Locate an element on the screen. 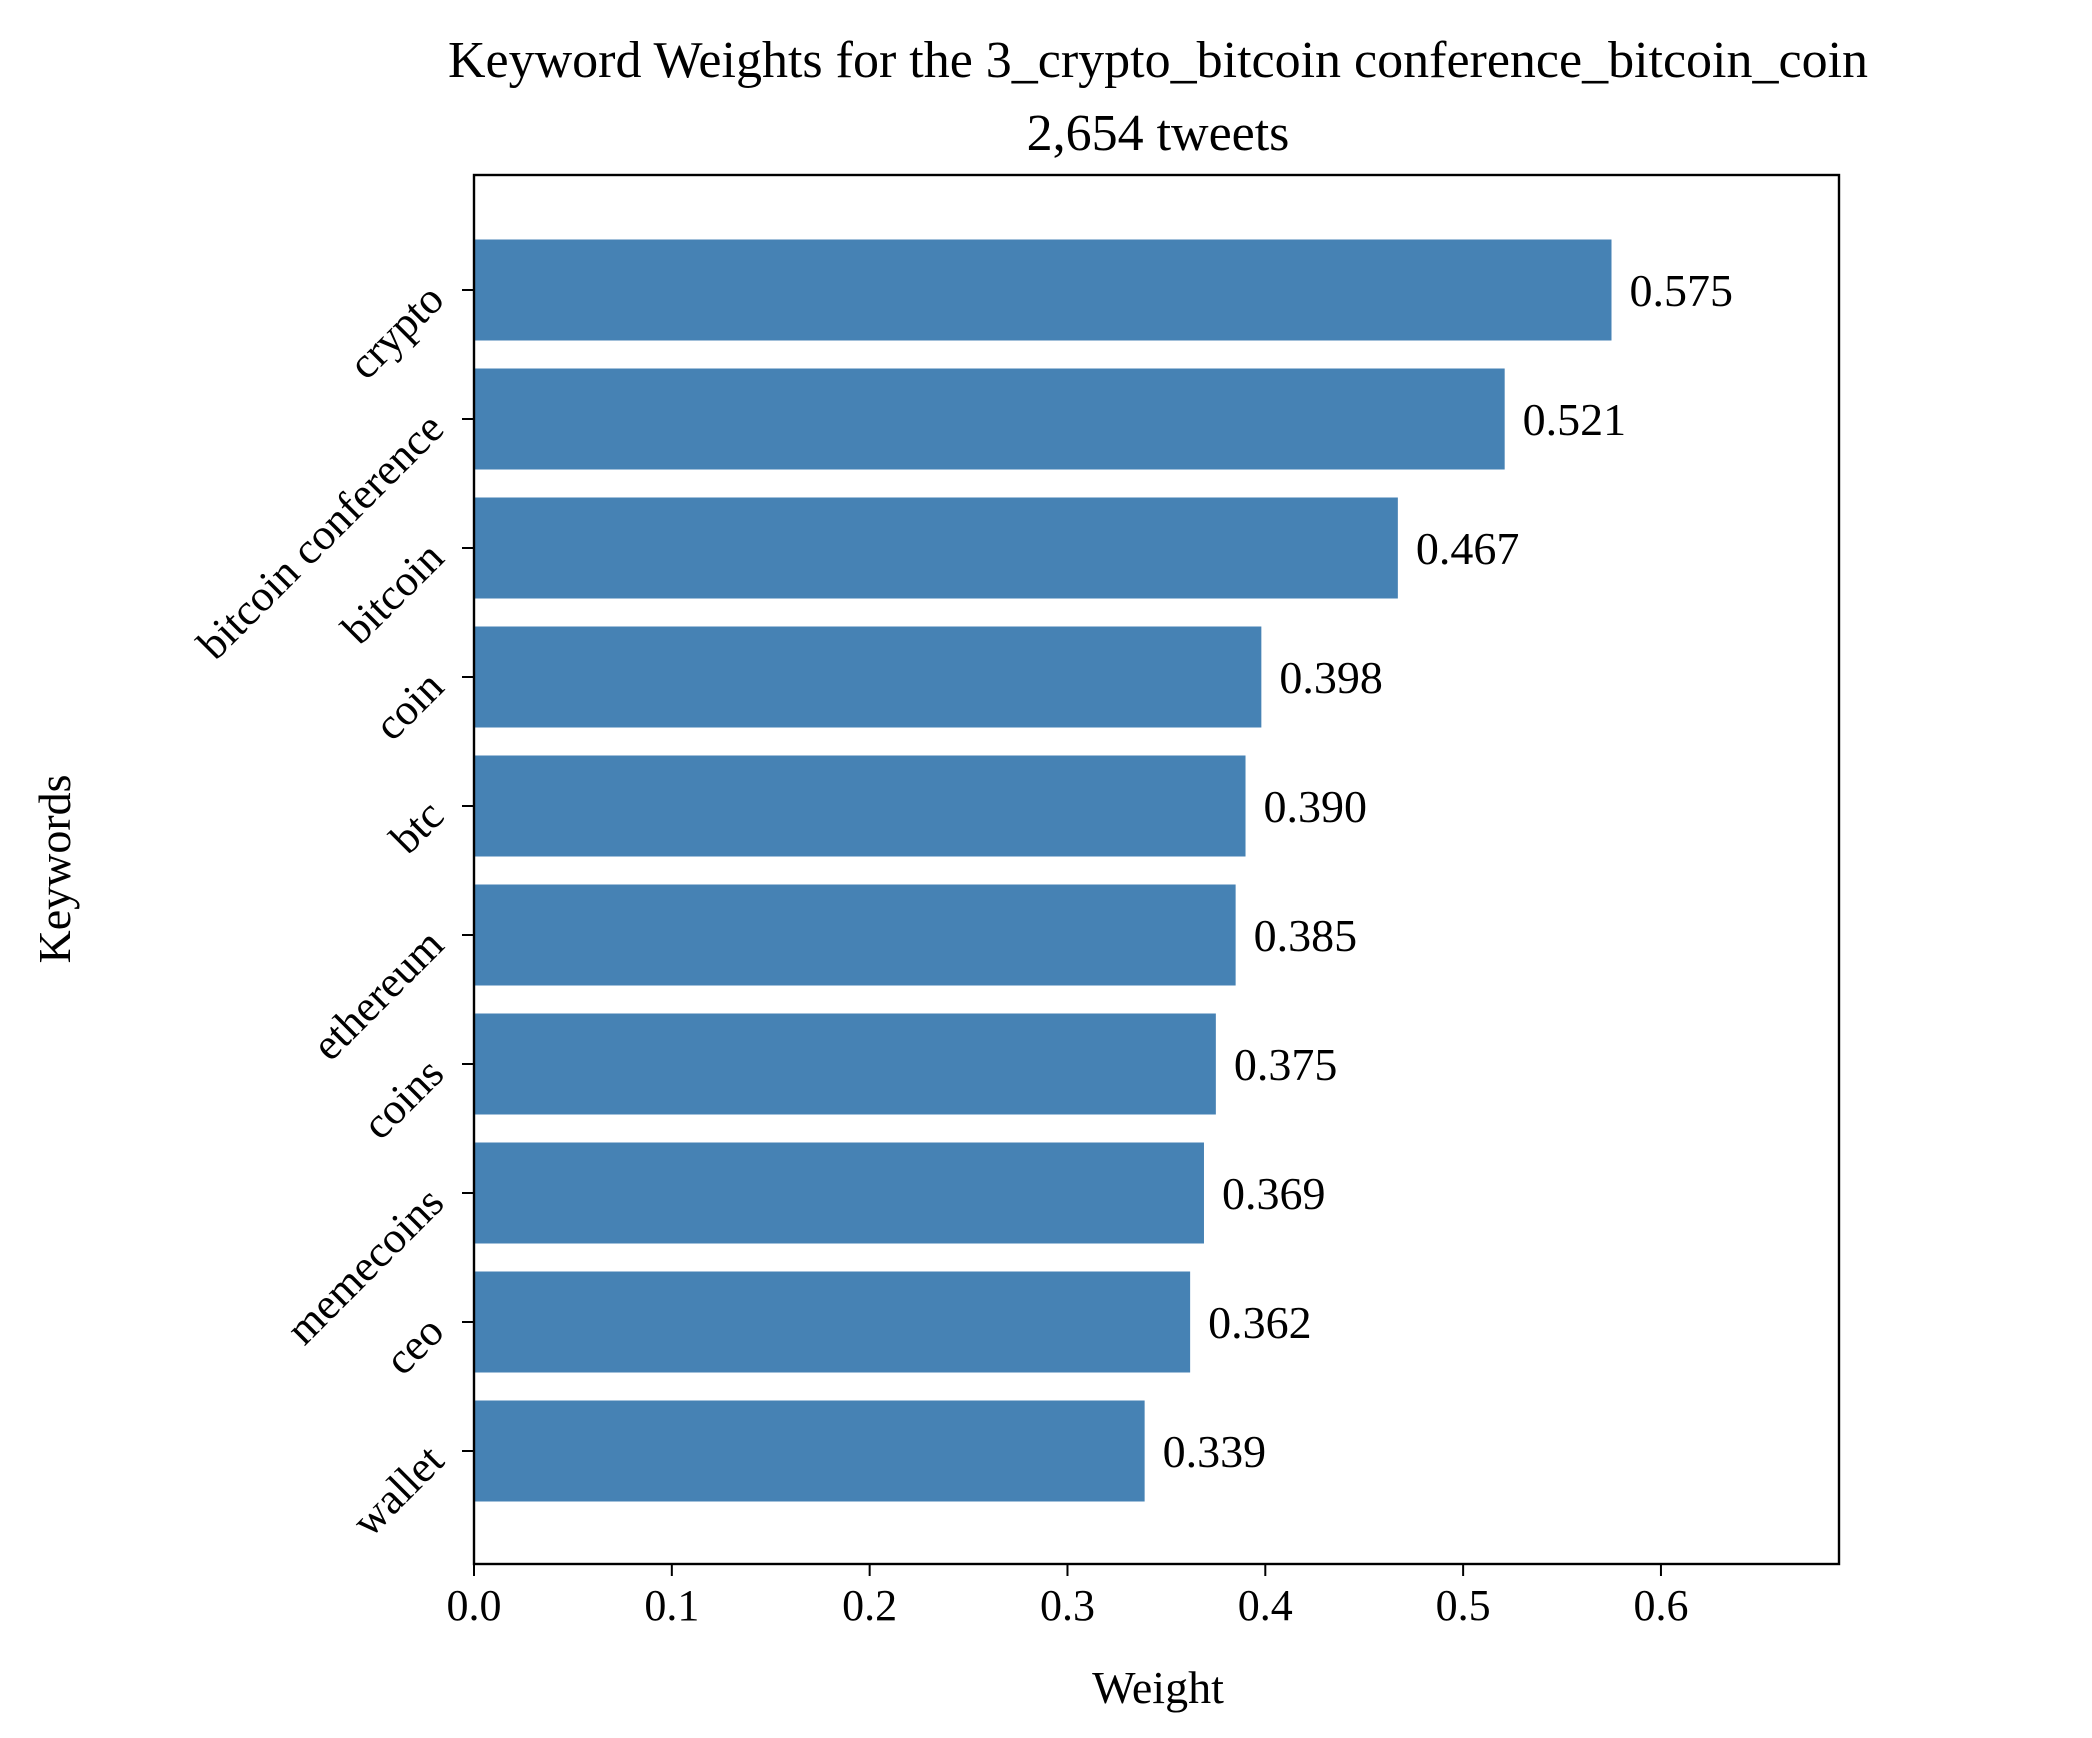 This screenshot has height=1738, width=2092. value-label-ethereum: 0.385 is located at coordinates (1306, 935).